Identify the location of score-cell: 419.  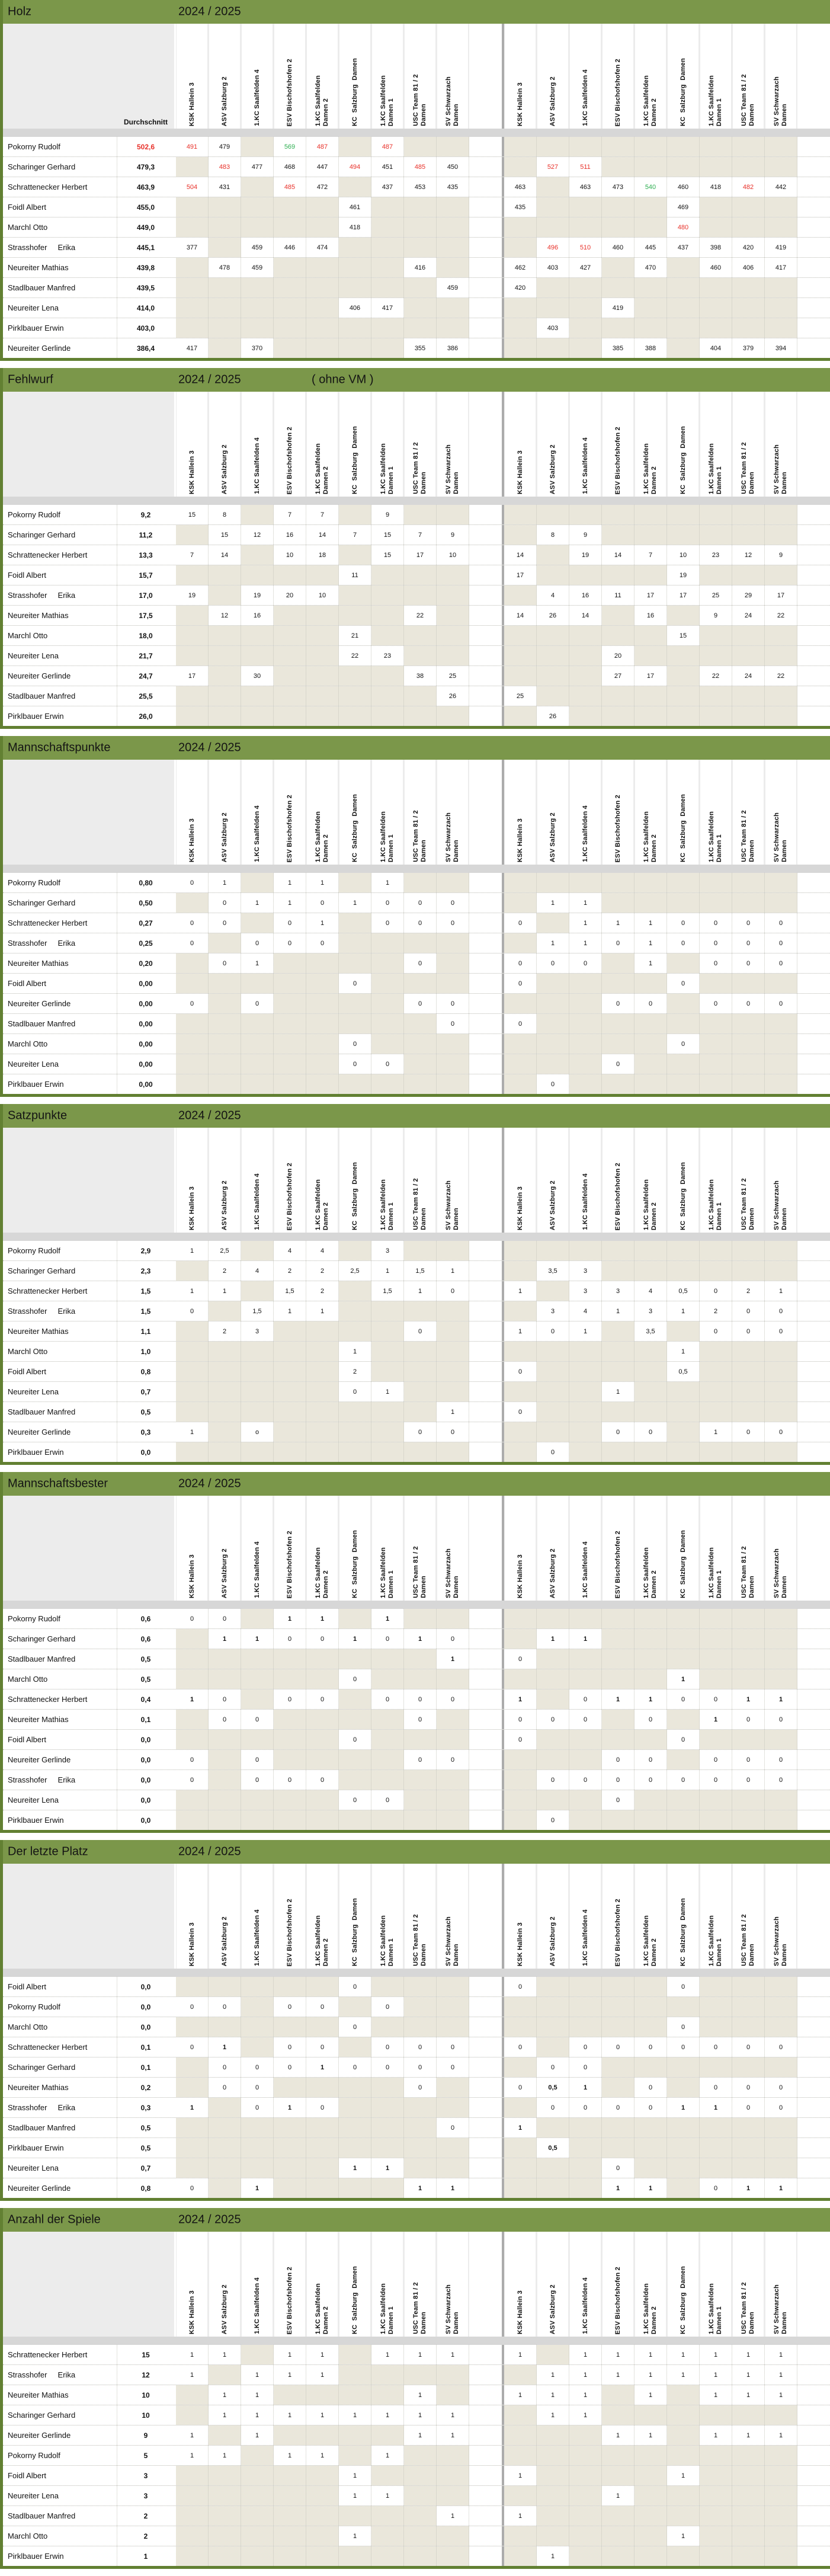
(781, 247).